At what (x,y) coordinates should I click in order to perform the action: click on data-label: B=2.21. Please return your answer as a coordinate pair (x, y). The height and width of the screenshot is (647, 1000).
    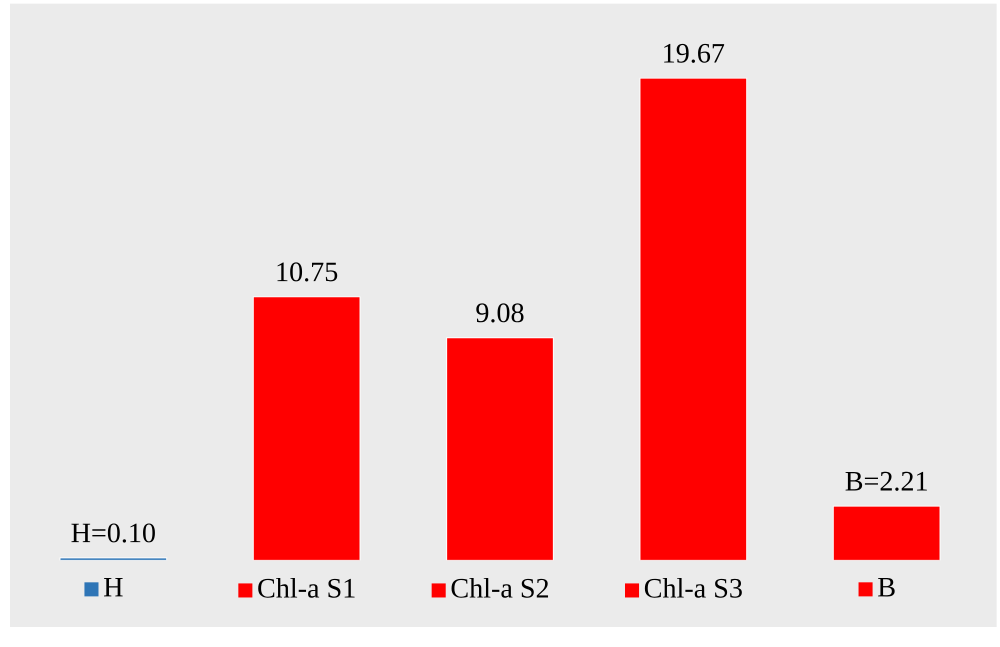
    Looking at the image, I should click on (886, 481).